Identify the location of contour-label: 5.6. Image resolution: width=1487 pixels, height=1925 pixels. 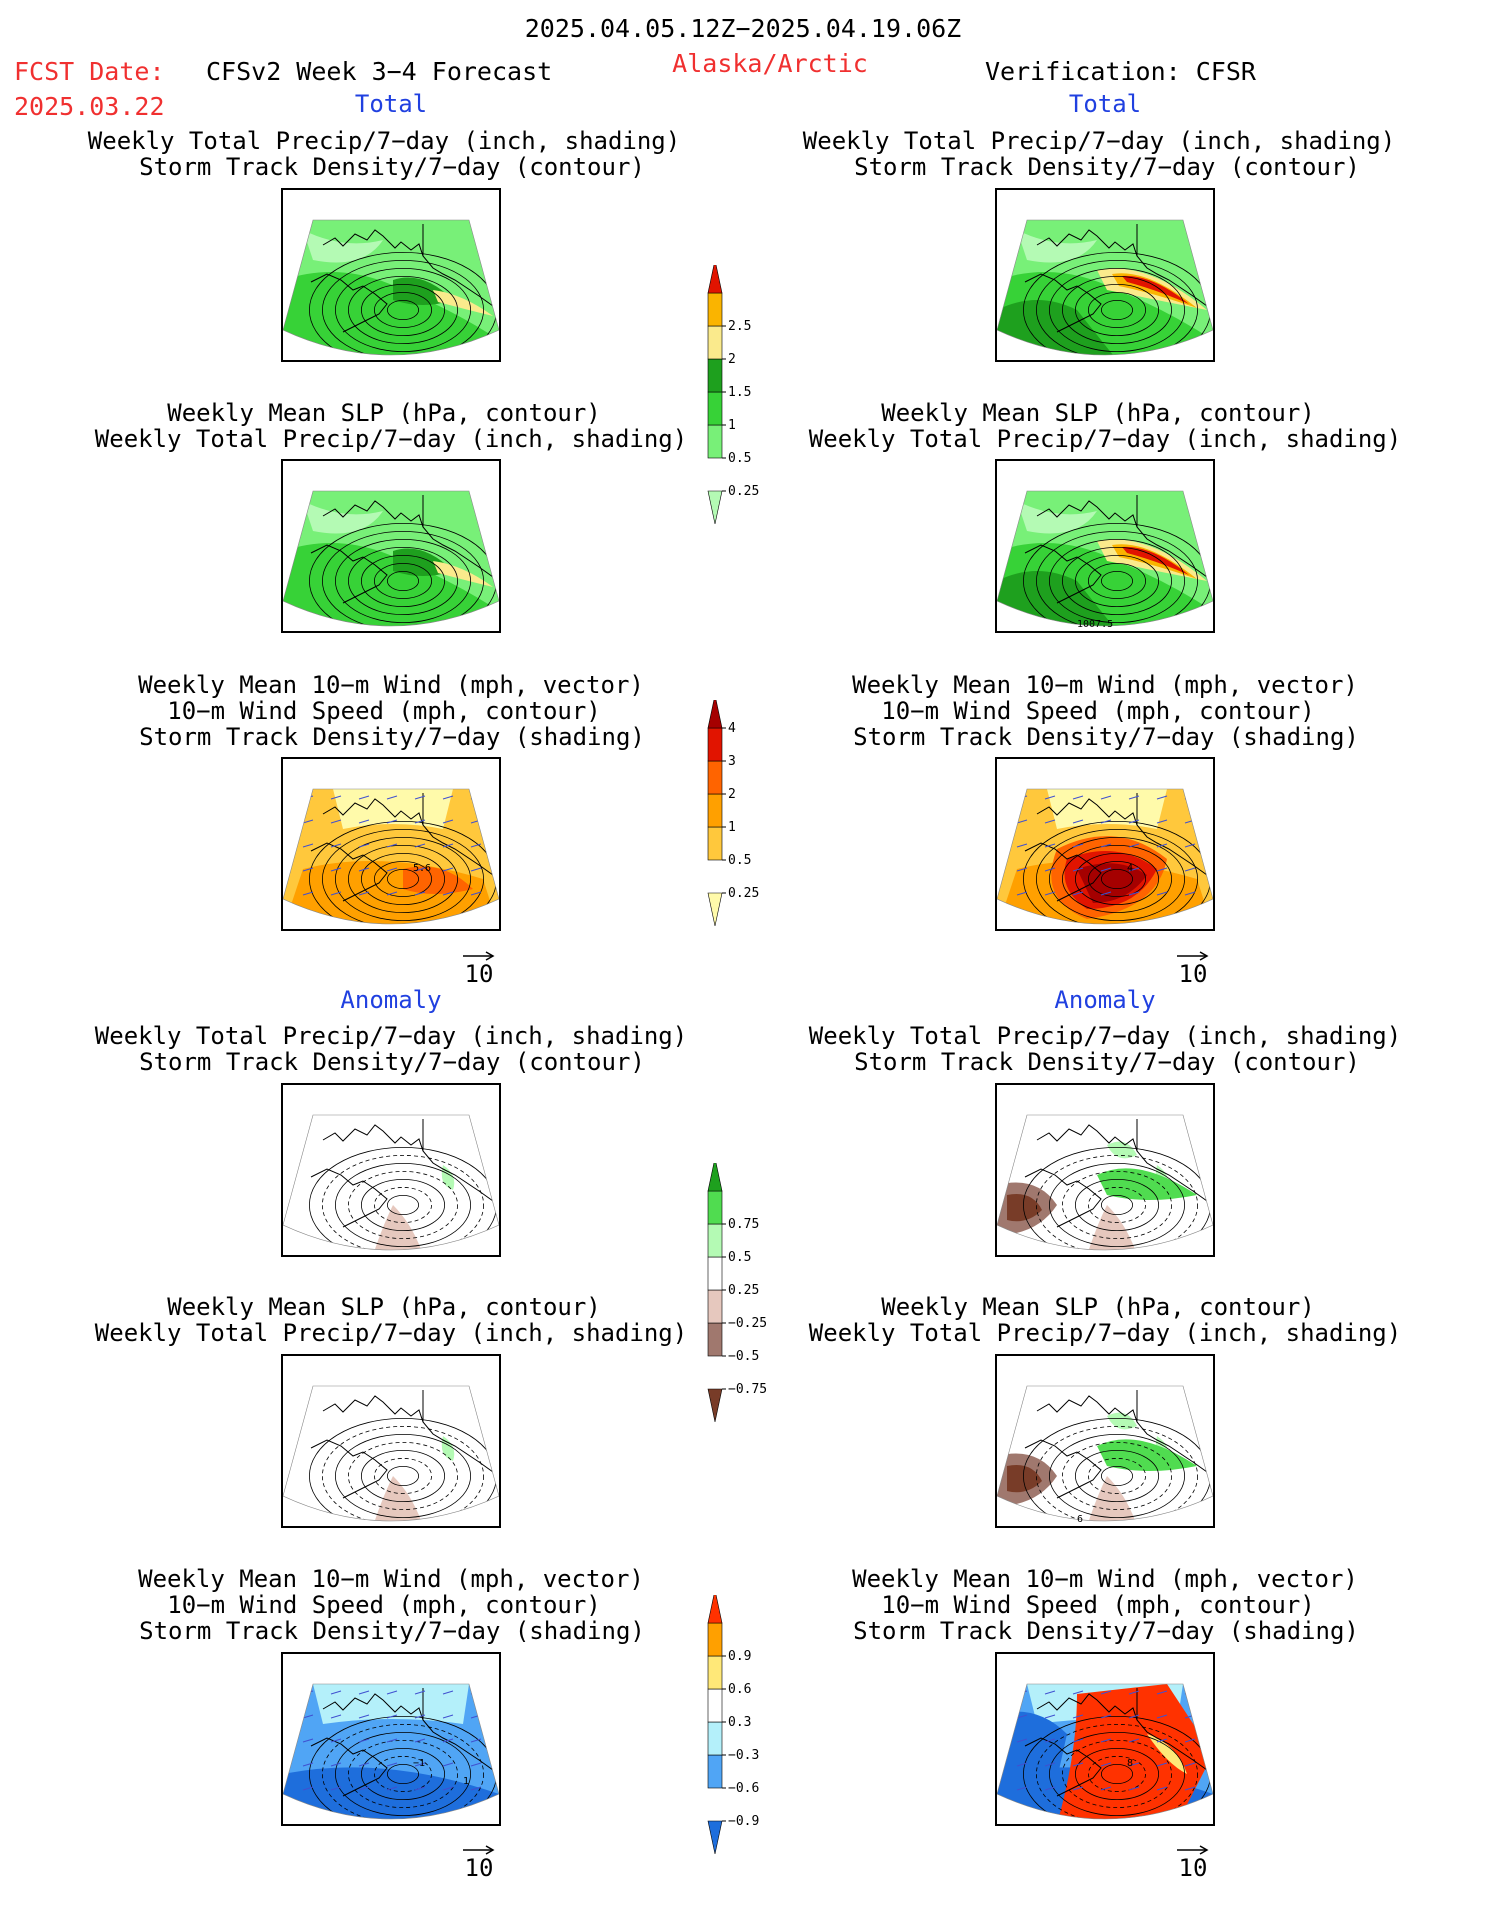
(422, 868).